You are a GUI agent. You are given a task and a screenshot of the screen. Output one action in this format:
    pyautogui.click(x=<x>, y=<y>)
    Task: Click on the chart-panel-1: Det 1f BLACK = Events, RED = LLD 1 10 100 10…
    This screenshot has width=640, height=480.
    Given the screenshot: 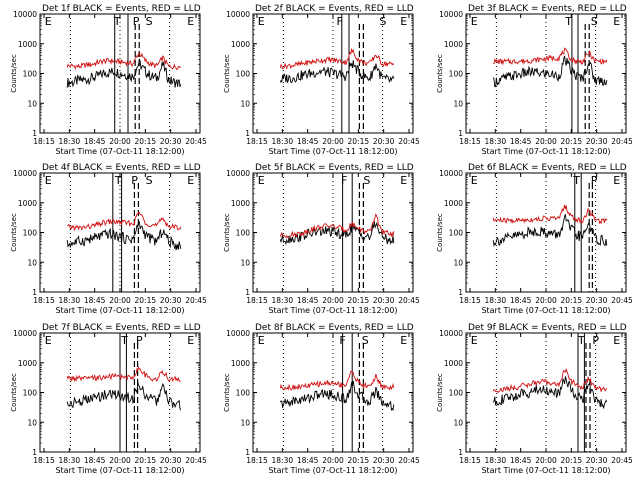 What is the action you would take?
    pyautogui.click(x=108, y=80)
    